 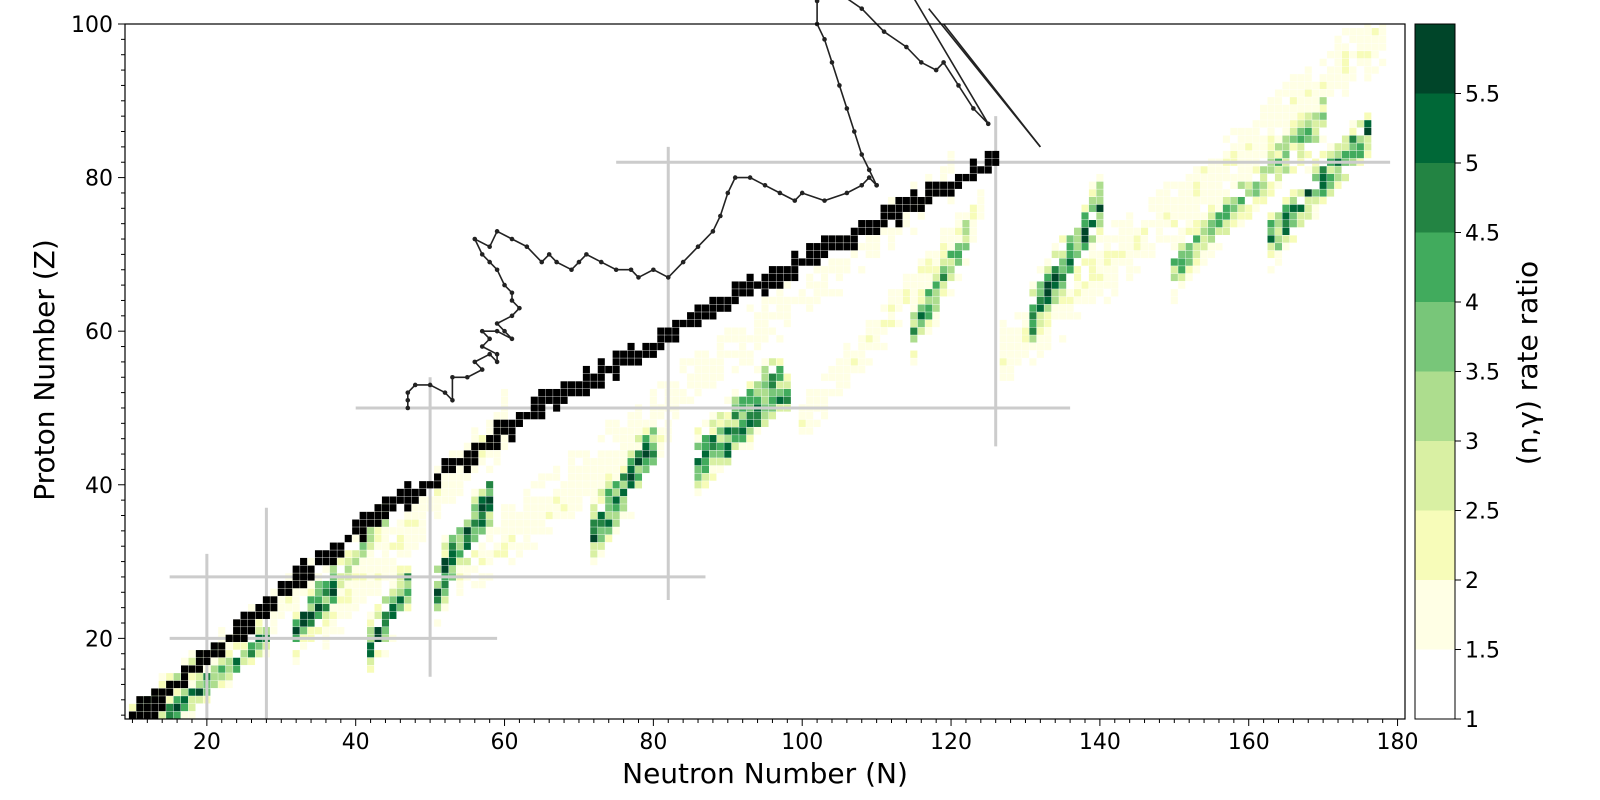 I want to click on y-axis-label: Proton Number (Z), so click(x=44, y=370).